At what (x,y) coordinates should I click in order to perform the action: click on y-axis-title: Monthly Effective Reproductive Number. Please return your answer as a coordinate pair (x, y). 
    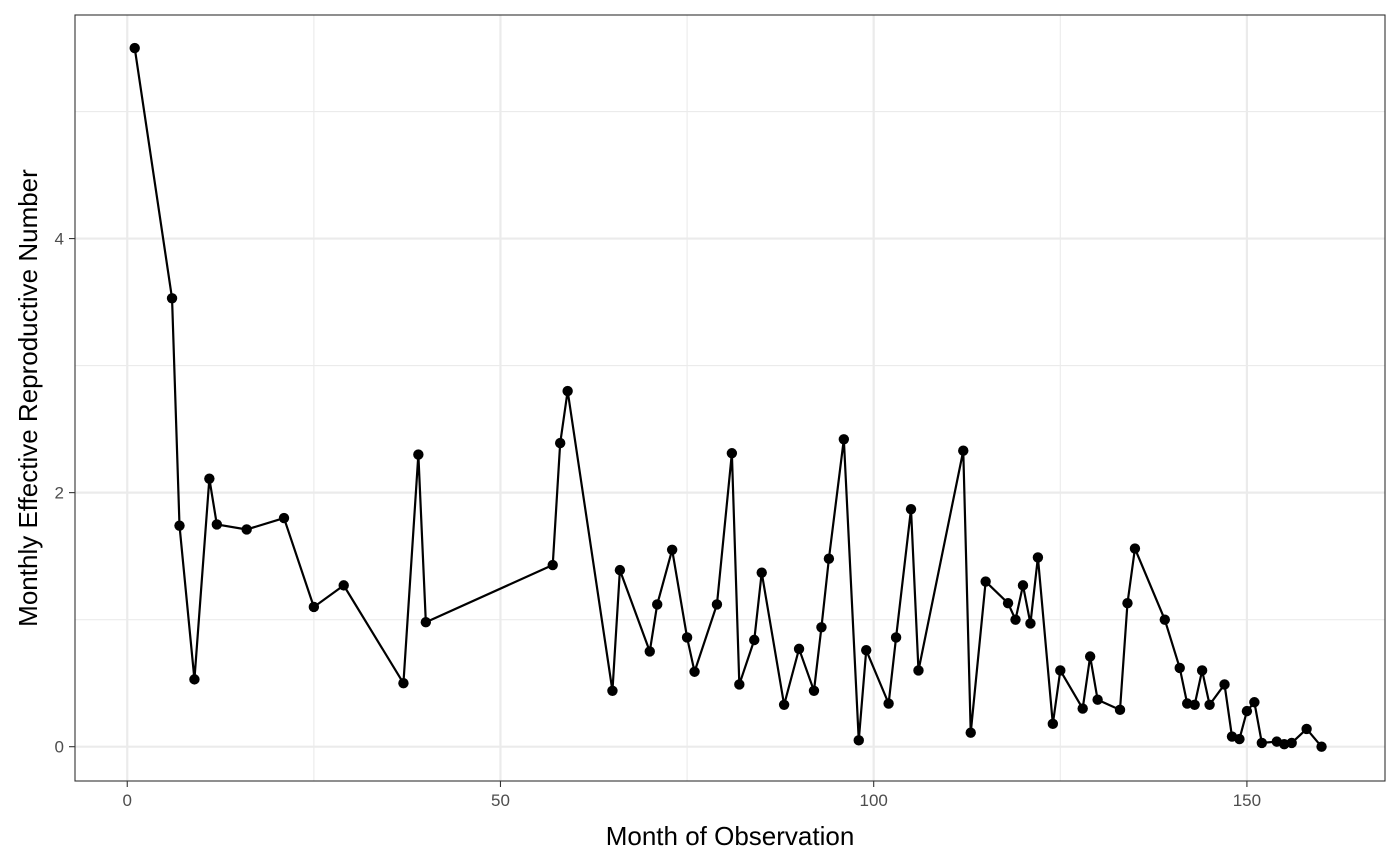
    Looking at the image, I should click on (28, 398).